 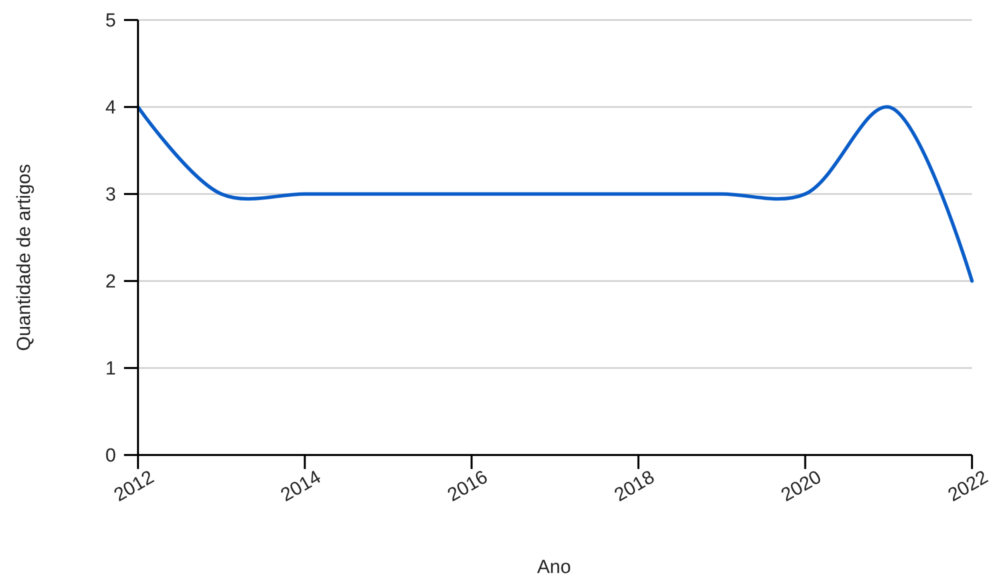 I want to click on x-tick-label: 2018, so click(x=634, y=486).